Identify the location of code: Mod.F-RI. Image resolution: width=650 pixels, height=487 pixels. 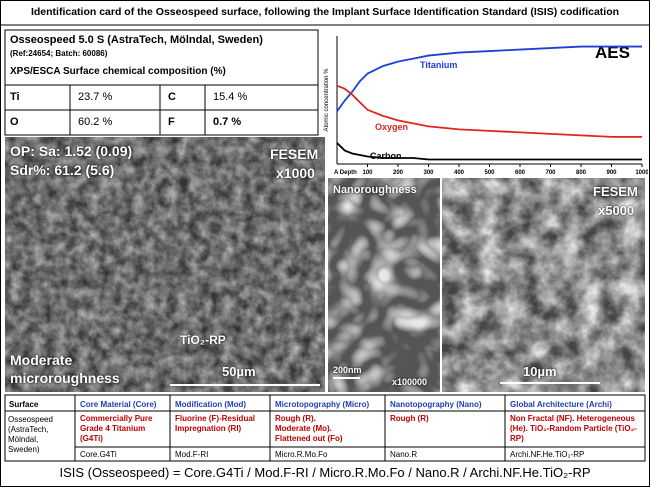
(192, 454).